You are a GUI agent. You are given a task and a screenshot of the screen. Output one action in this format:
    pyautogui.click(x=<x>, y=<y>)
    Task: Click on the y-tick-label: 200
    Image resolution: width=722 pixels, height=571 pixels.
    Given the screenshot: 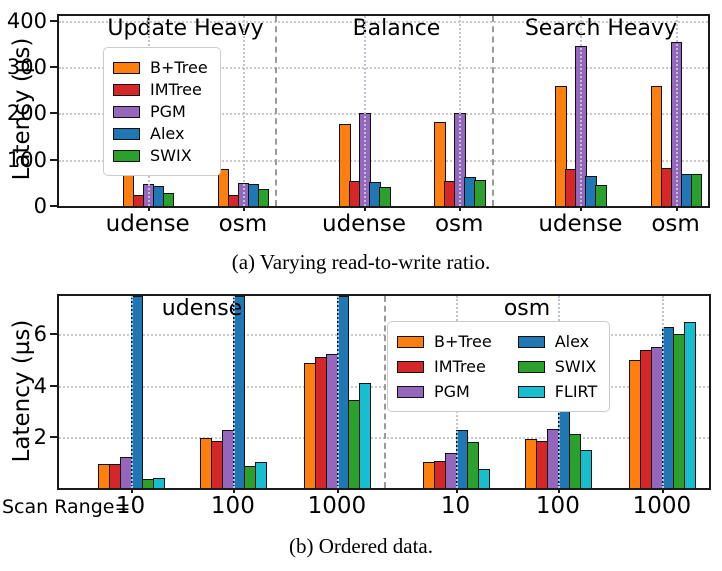 What is the action you would take?
    pyautogui.click(x=26, y=113)
    